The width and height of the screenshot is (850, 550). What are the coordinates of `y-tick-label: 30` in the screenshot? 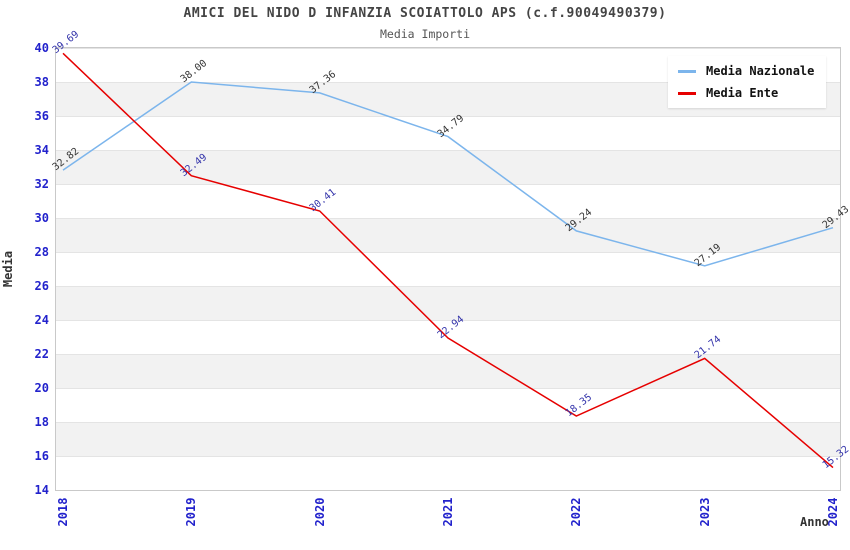 It's located at (41, 218).